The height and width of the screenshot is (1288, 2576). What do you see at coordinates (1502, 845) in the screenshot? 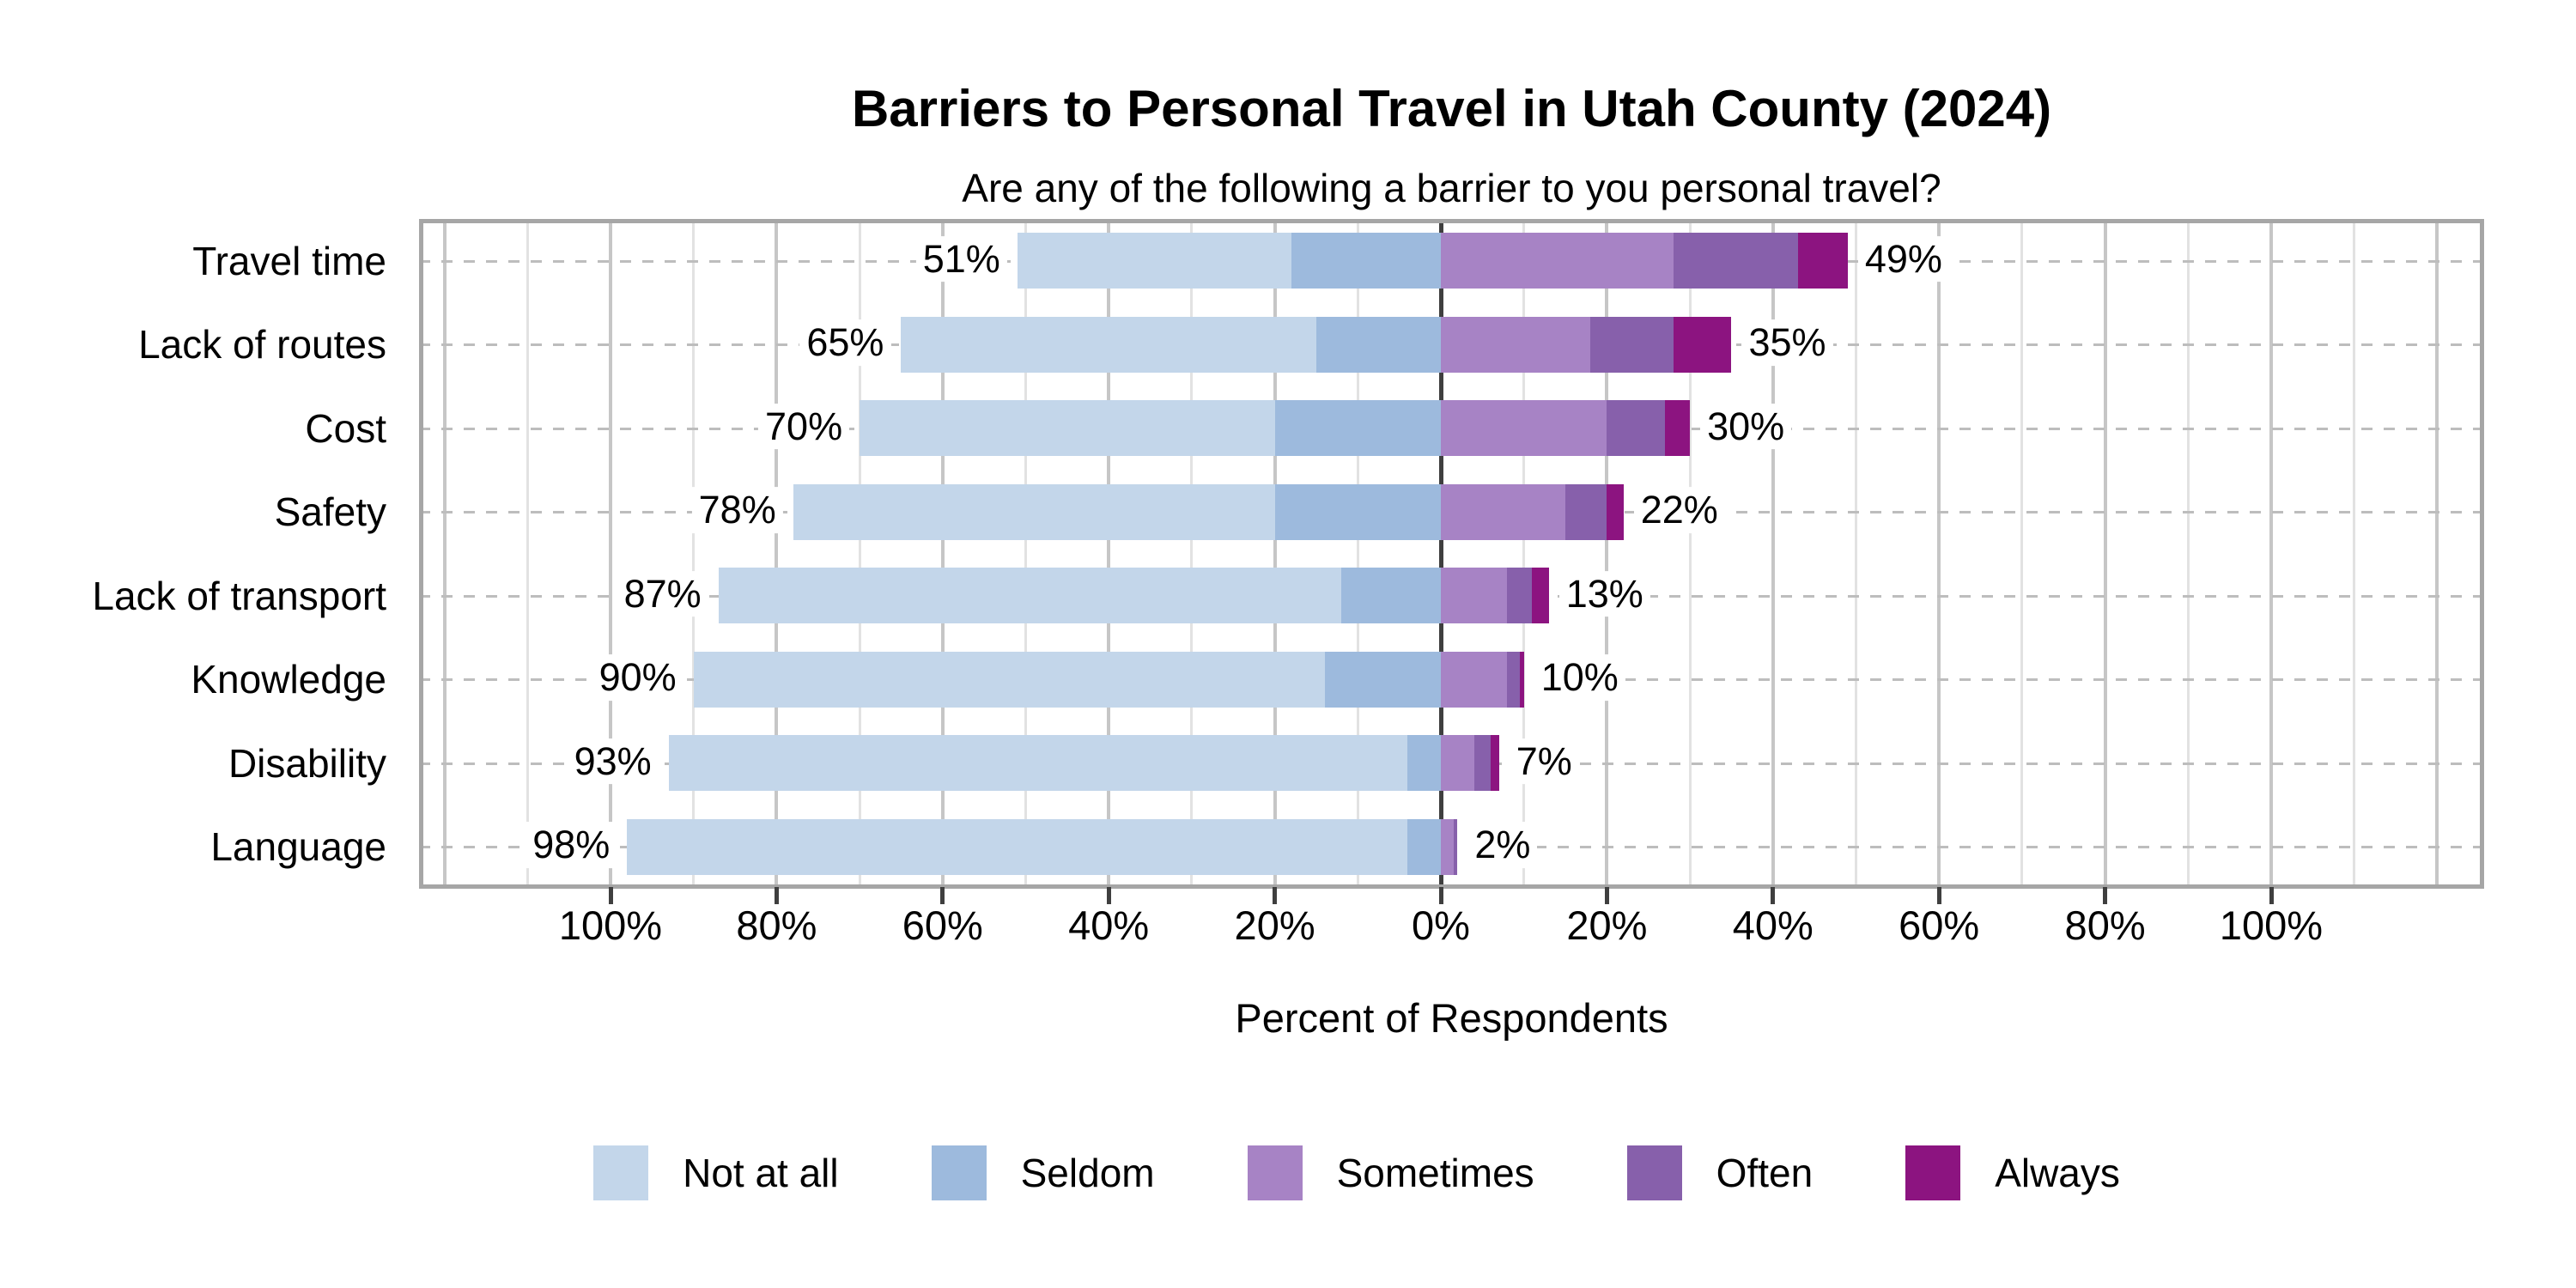
I see `right-total-label: 2%` at bounding box center [1502, 845].